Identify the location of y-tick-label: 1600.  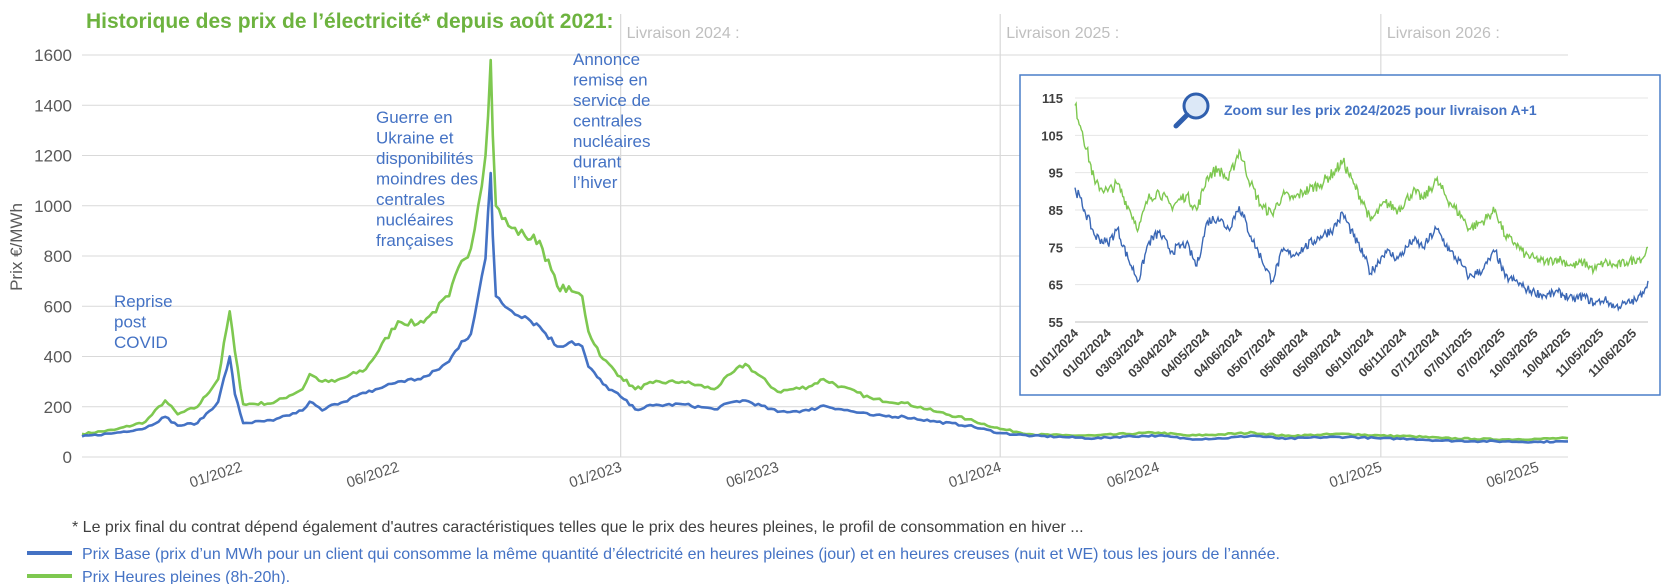
(53, 55).